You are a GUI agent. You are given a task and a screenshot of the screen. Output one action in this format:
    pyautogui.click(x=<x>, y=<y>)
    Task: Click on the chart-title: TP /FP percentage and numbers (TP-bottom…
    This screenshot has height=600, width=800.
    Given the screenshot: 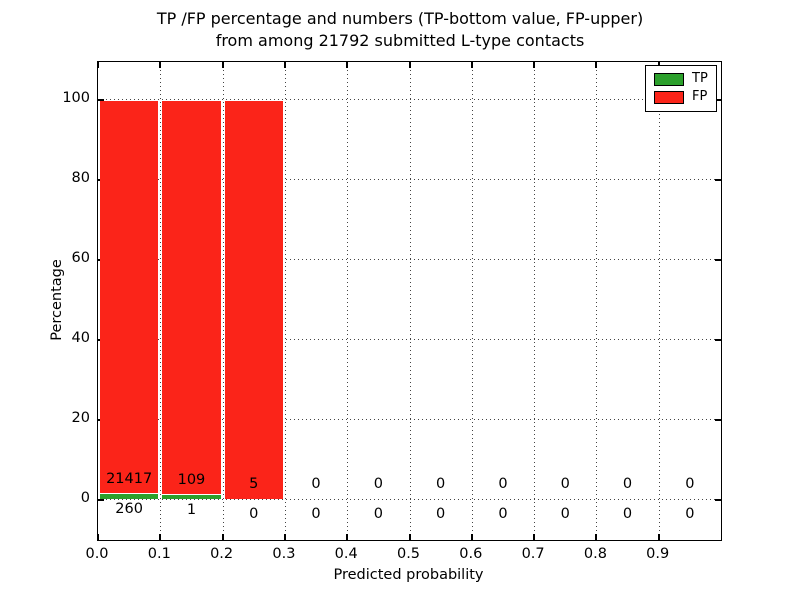 What is the action you would take?
    pyautogui.click(x=400, y=30)
    